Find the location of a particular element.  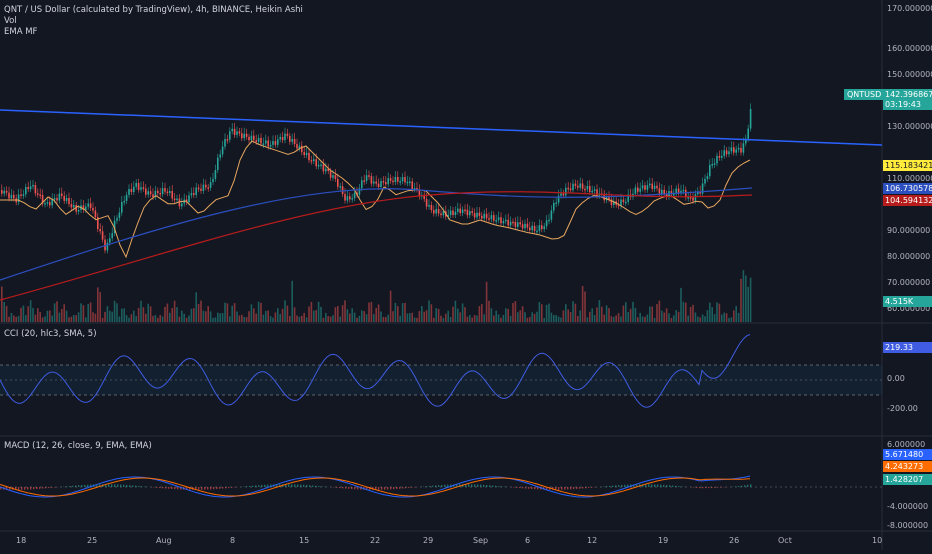

time-tick: Oct is located at coordinates (785, 540).